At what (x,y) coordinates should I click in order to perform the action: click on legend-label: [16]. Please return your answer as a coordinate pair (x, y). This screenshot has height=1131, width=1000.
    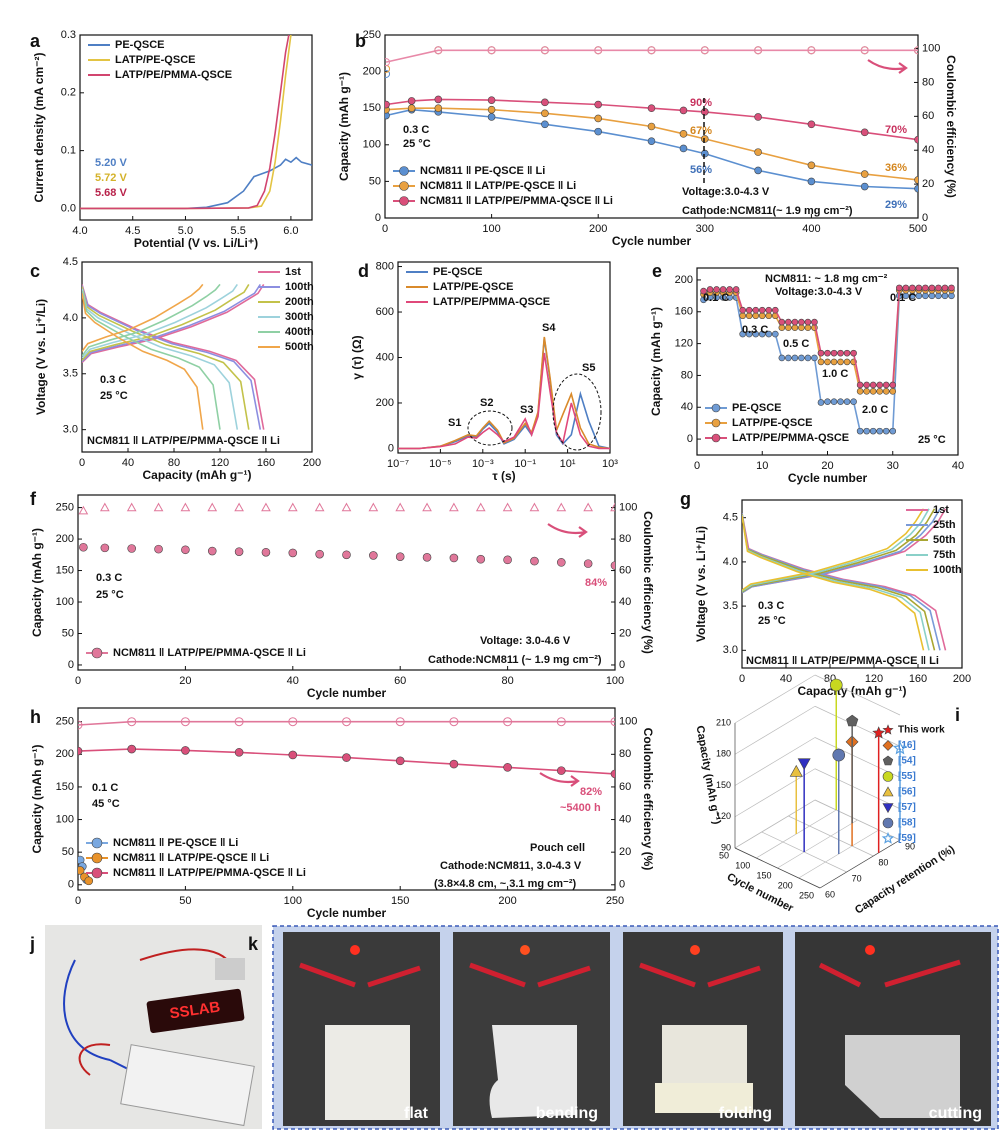
    Looking at the image, I should click on (907, 745).